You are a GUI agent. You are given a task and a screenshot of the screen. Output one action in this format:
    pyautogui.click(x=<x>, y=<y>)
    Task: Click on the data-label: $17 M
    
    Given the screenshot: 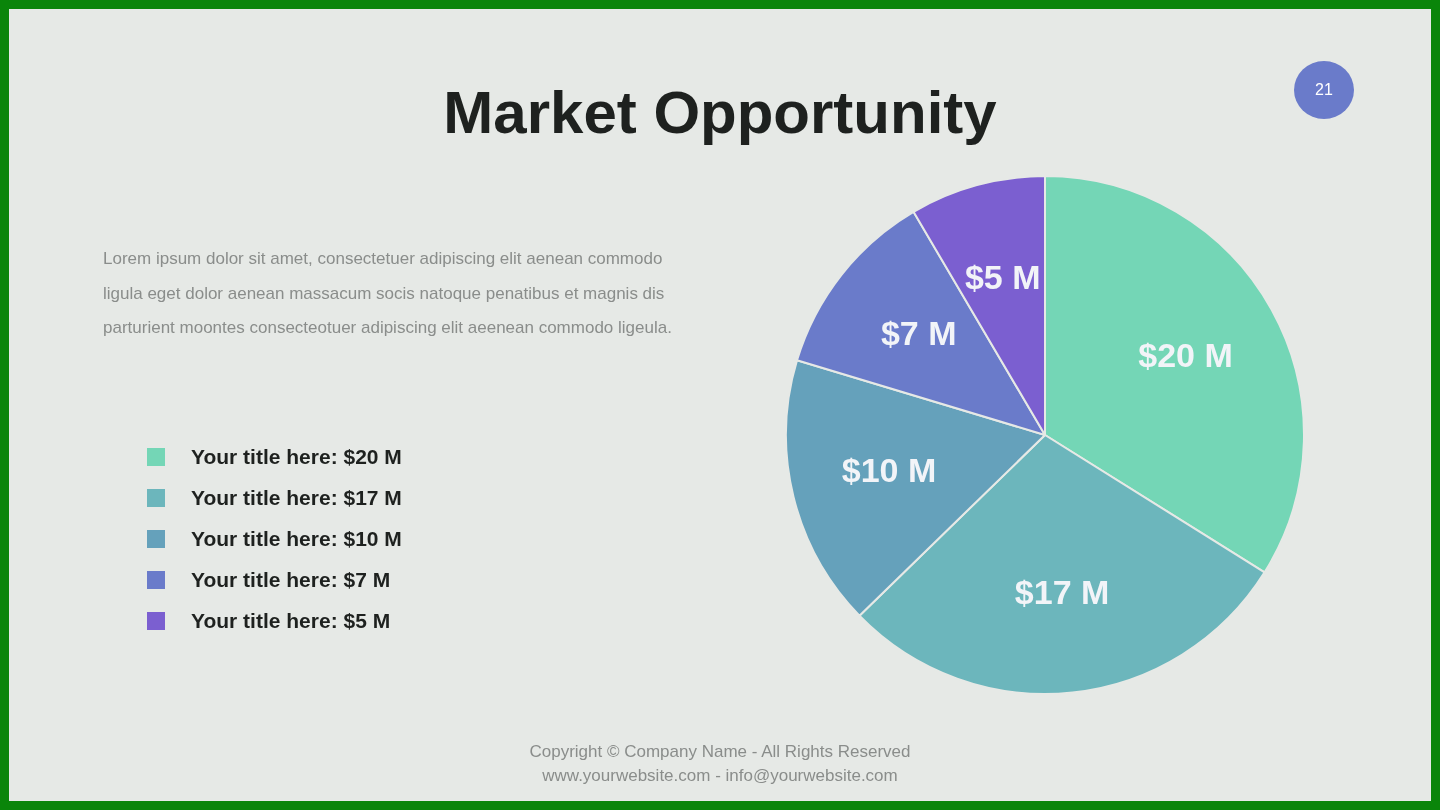 What is the action you would take?
    pyautogui.click(x=1062, y=592)
    